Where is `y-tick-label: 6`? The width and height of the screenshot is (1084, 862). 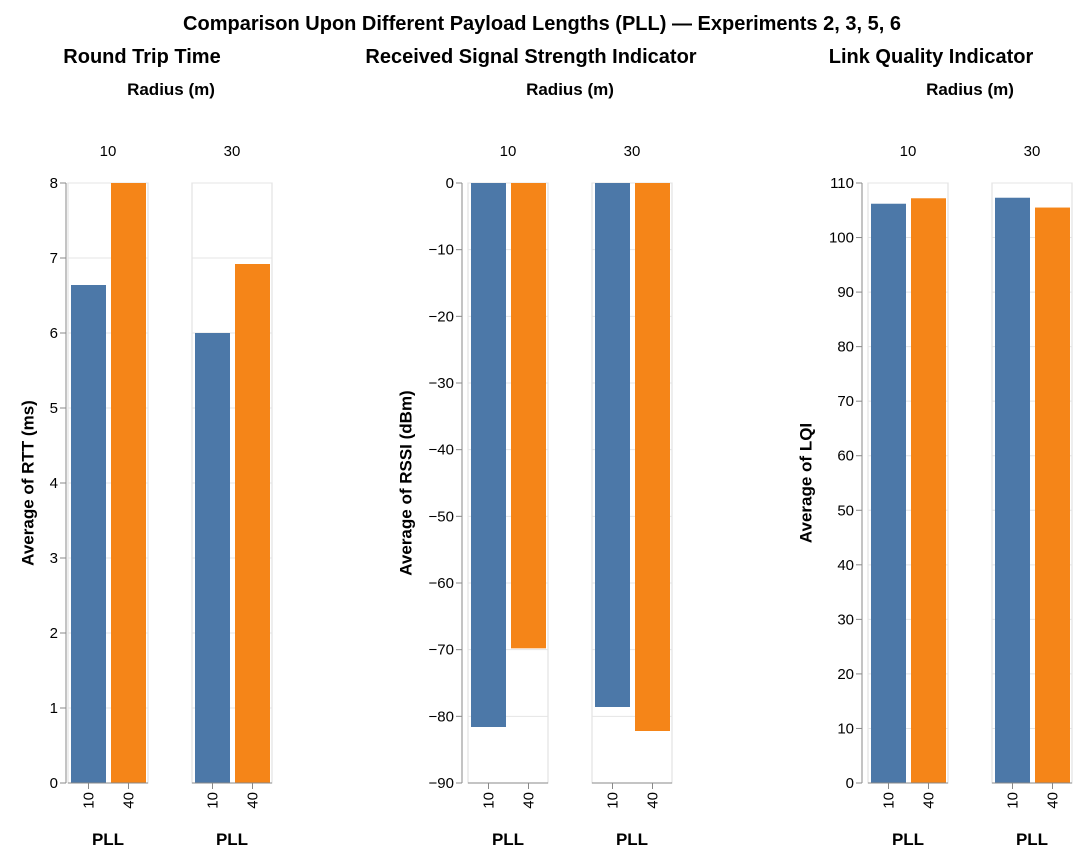 y-tick-label: 6 is located at coordinates (54, 333).